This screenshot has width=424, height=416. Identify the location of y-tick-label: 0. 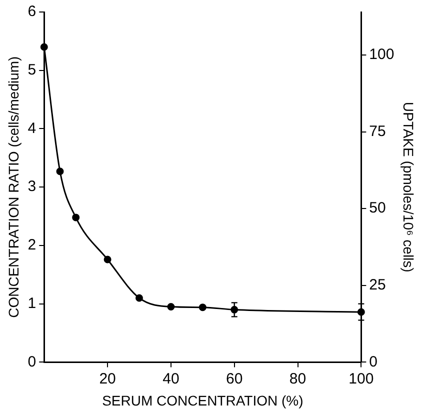
(32, 361).